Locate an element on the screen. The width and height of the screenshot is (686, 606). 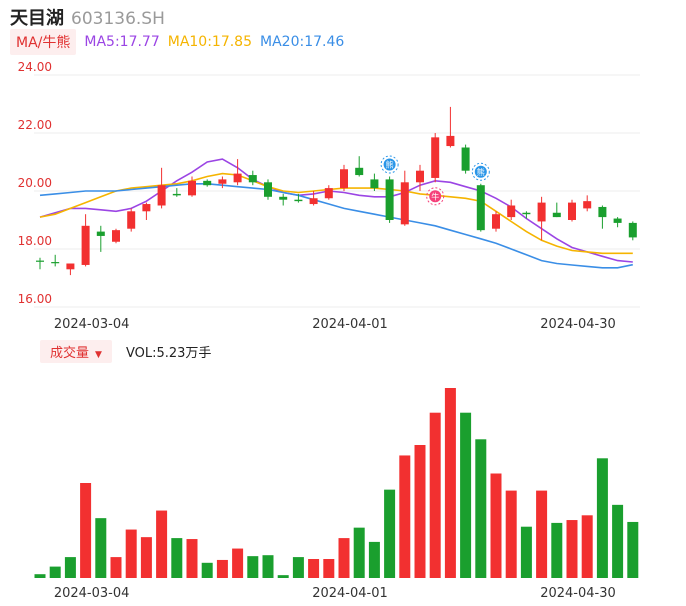
stock-code: 603136.SH is located at coordinates (118, 19).